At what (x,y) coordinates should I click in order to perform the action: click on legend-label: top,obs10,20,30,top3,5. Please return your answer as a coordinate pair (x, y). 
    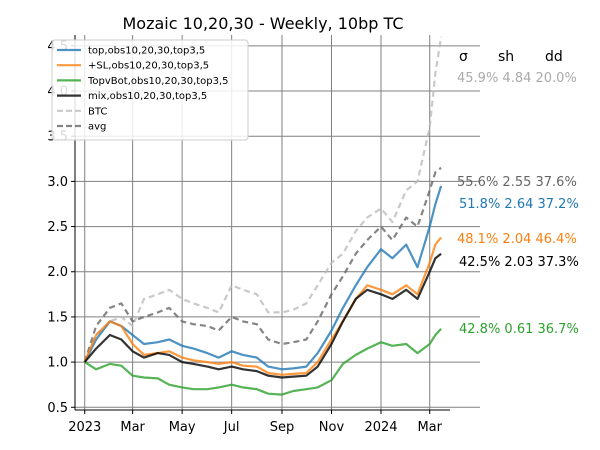
    Looking at the image, I should click on (146, 51).